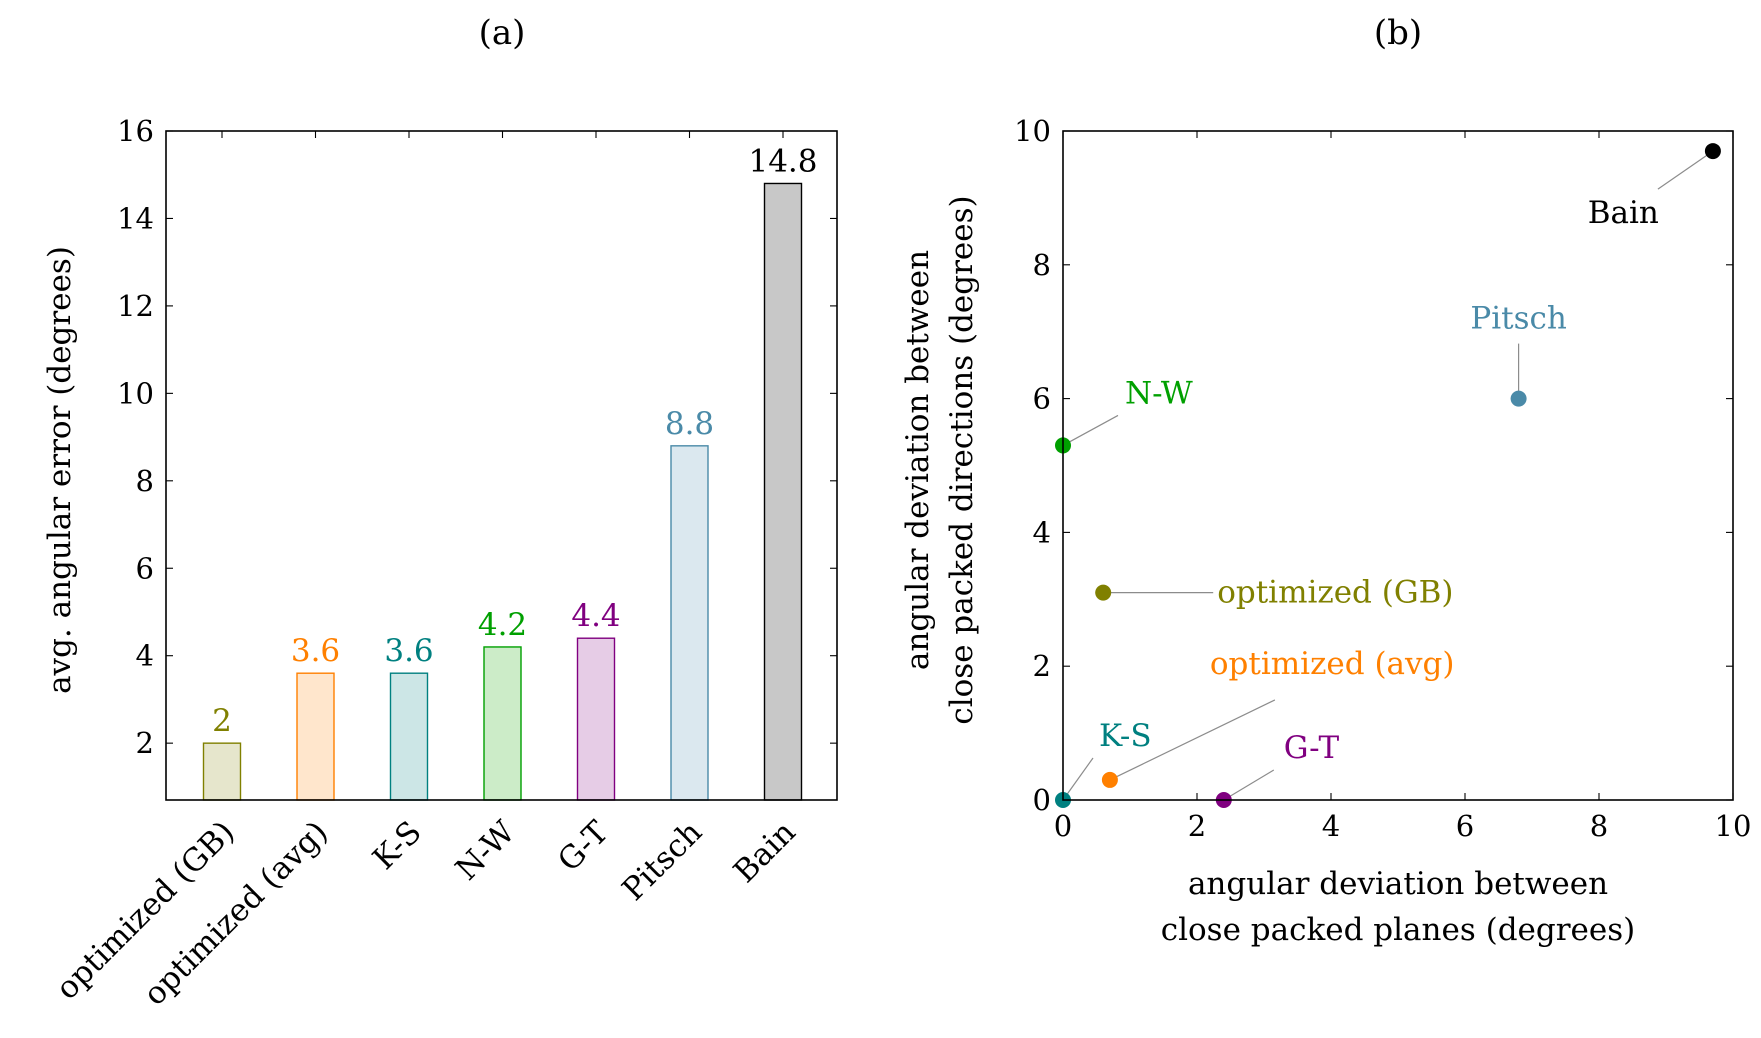 This screenshot has height=1038, width=1761. What do you see at coordinates (502, 625) in the screenshot?
I see `bar-value-label: 4.2` at bounding box center [502, 625].